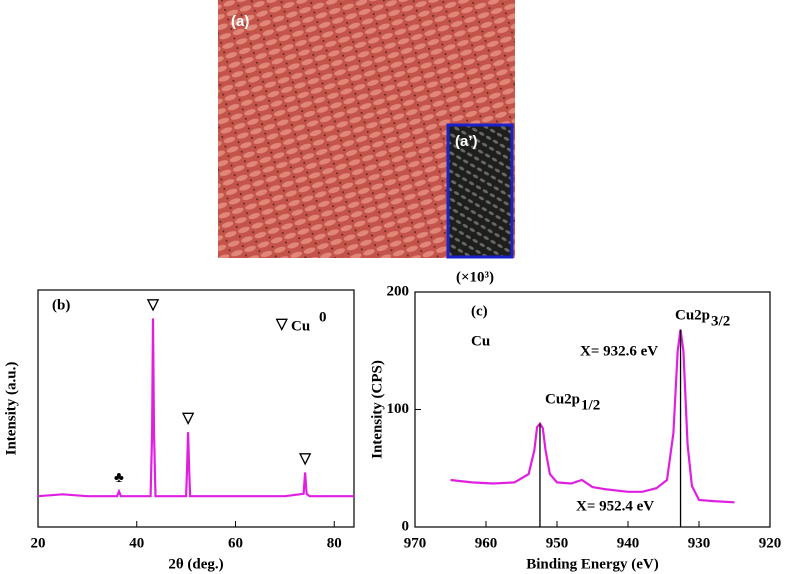  What do you see at coordinates (195, 564) in the screenshot?
I see `x-axis-label: 2θ (deg.)` at bounding box center [195, 564].